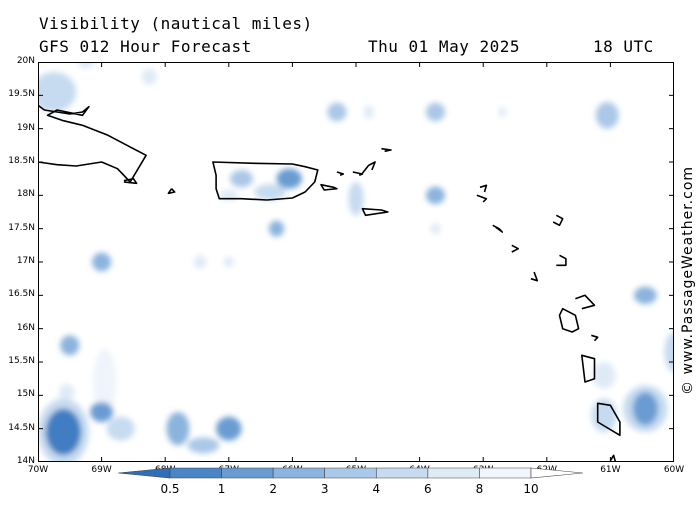  I want to click on lat-tick-label: 16N, so click(25, 327).